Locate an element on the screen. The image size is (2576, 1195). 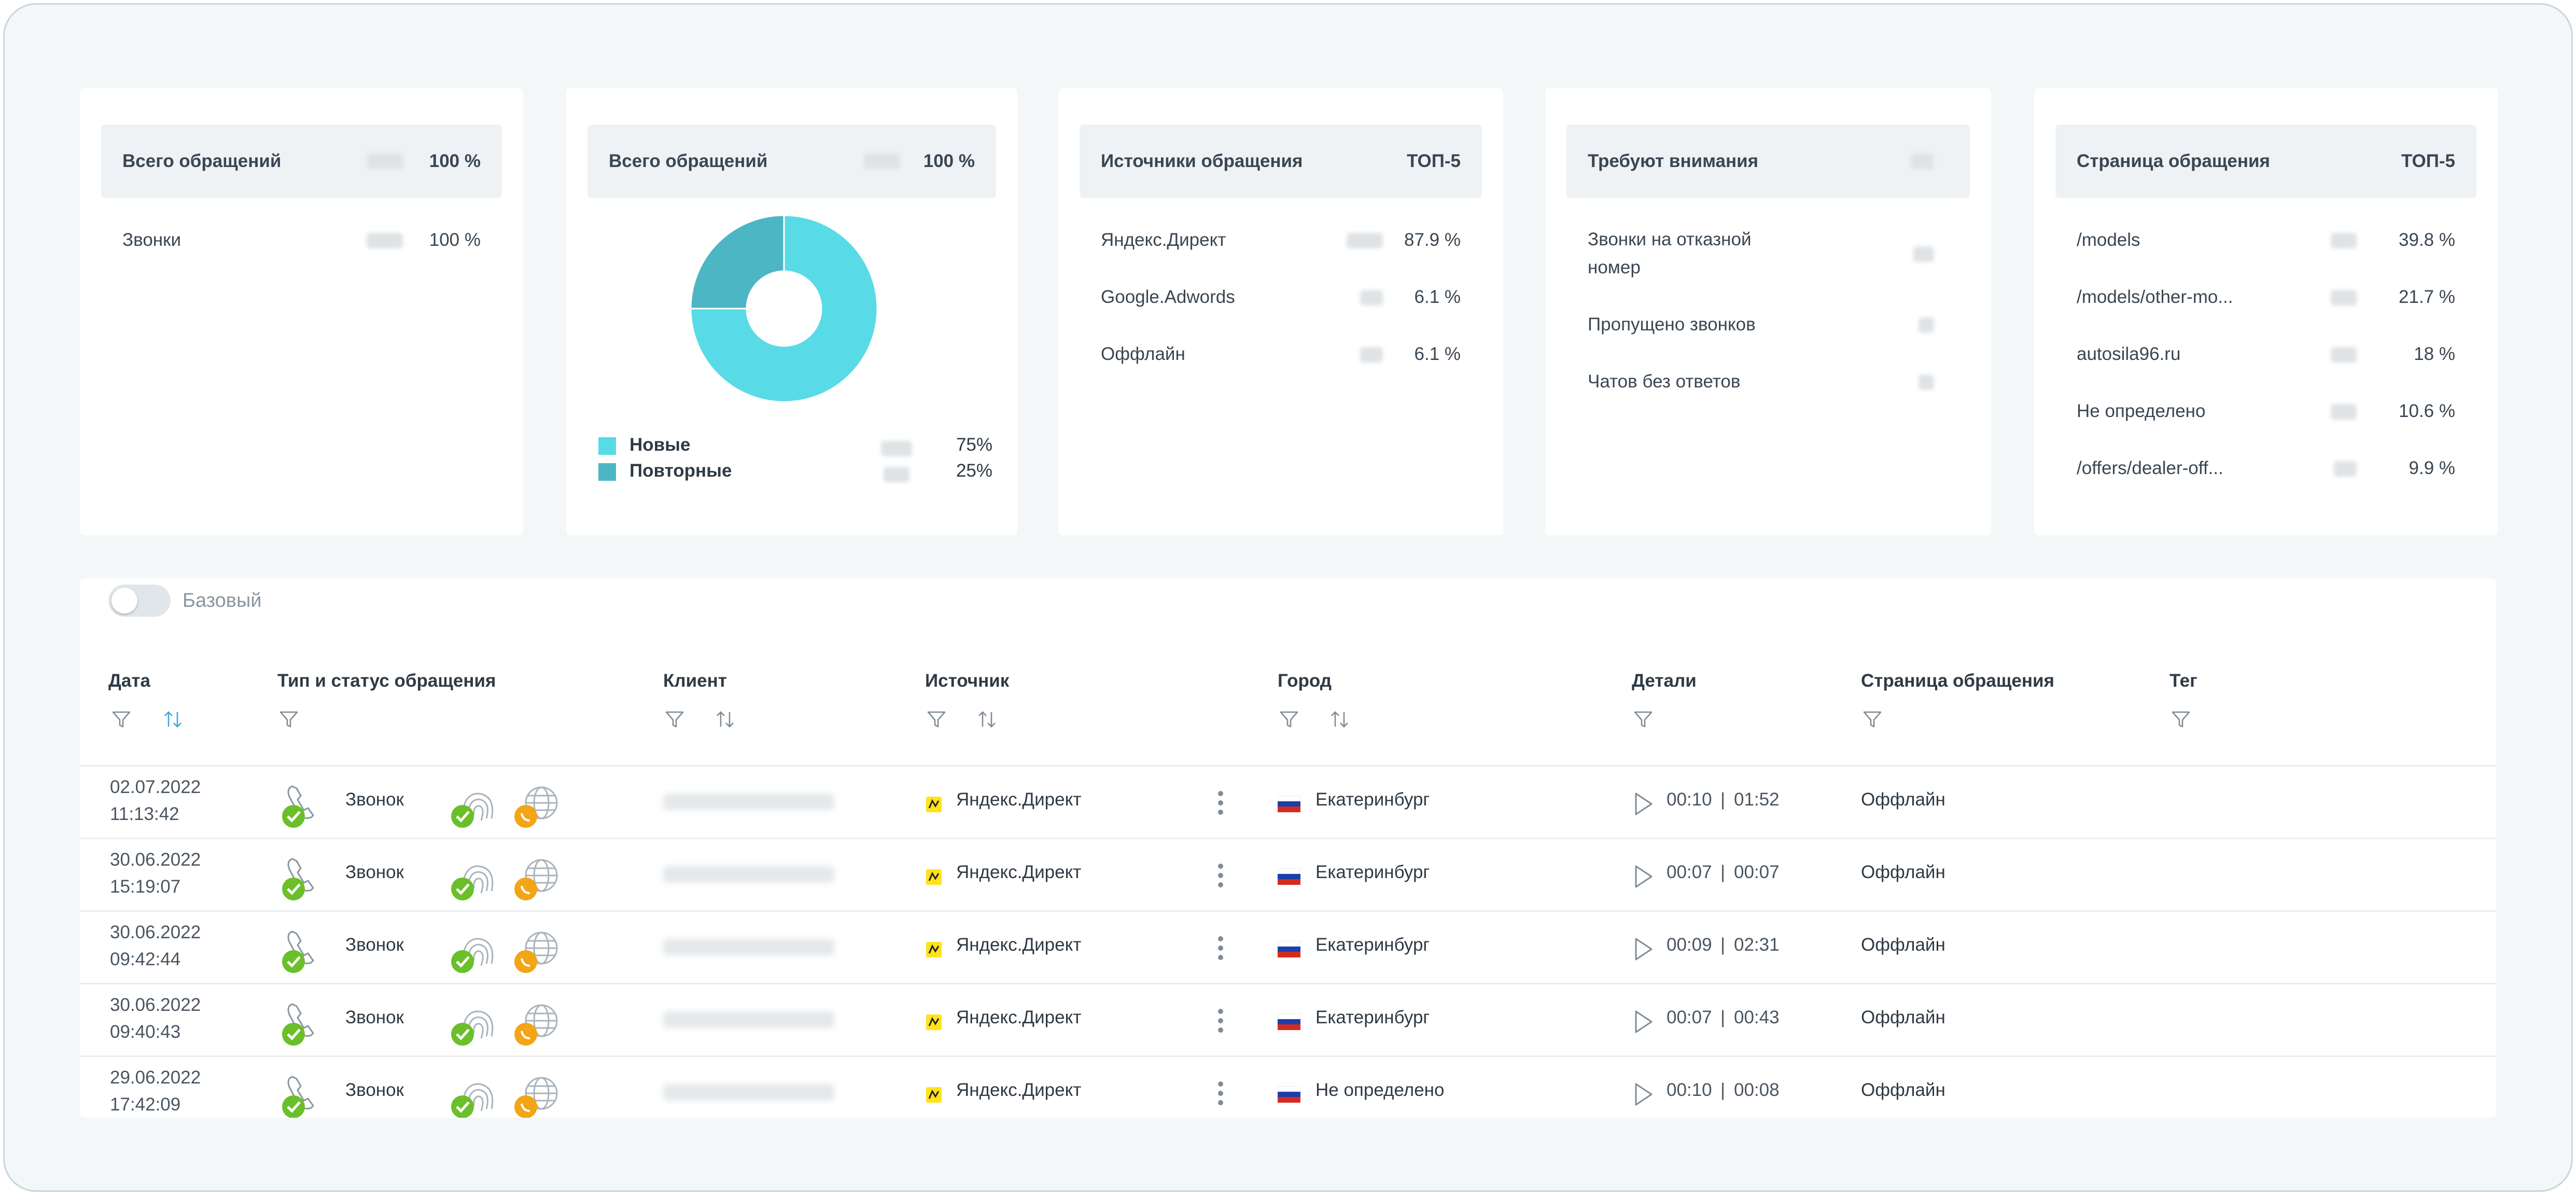
call-total: 01:52 is located at coordinates (1757, 799).